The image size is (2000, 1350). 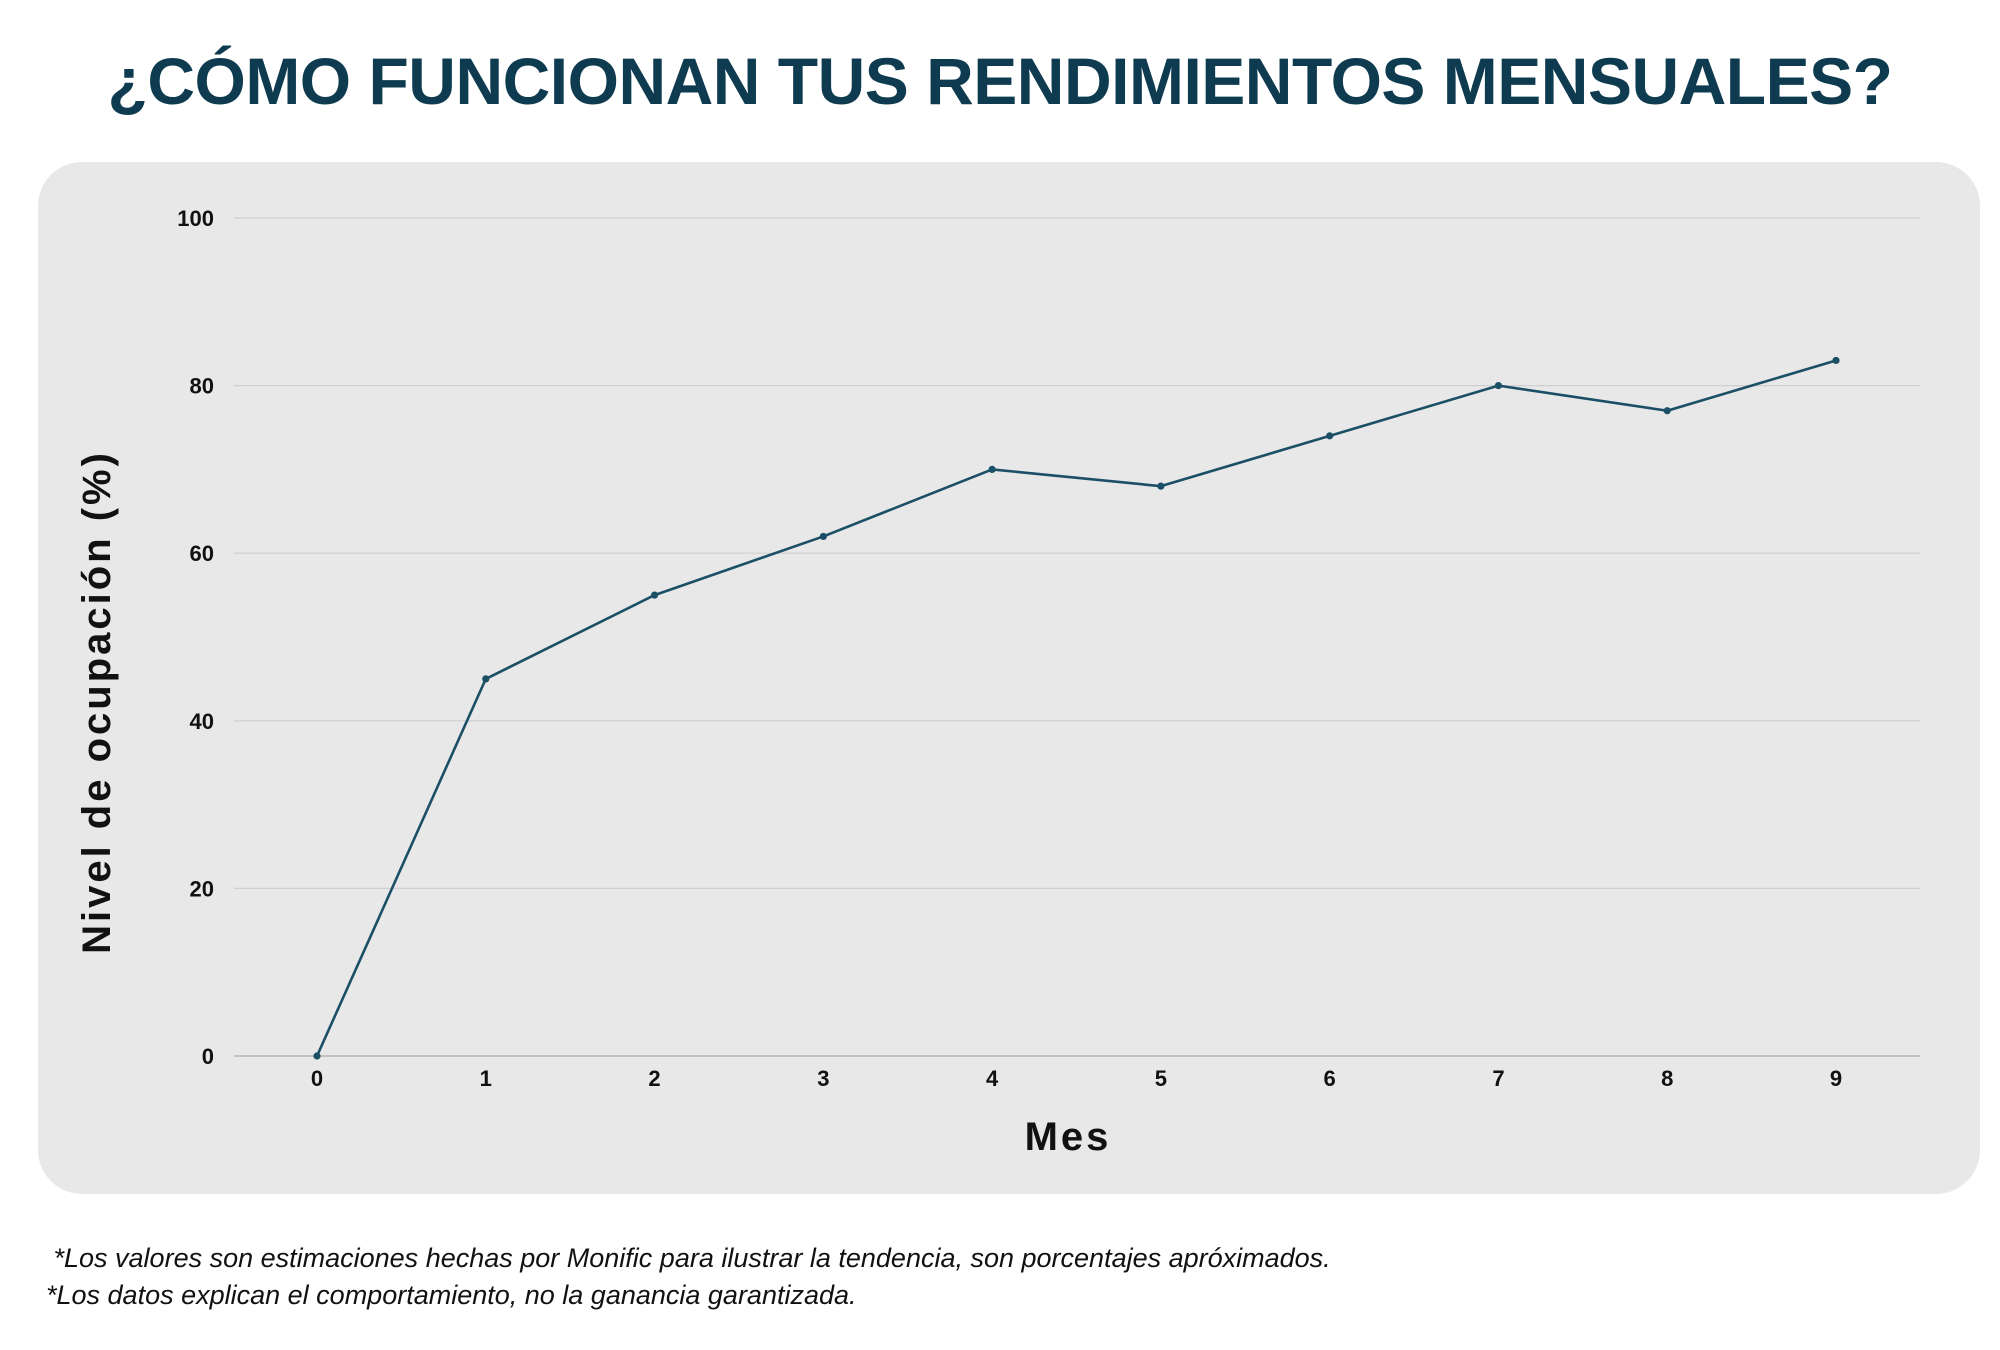 What do you see at coordinates (202, 553) in the screenshot?
I see `y-tick-label-60: 60` at bounding box center [202, 553].